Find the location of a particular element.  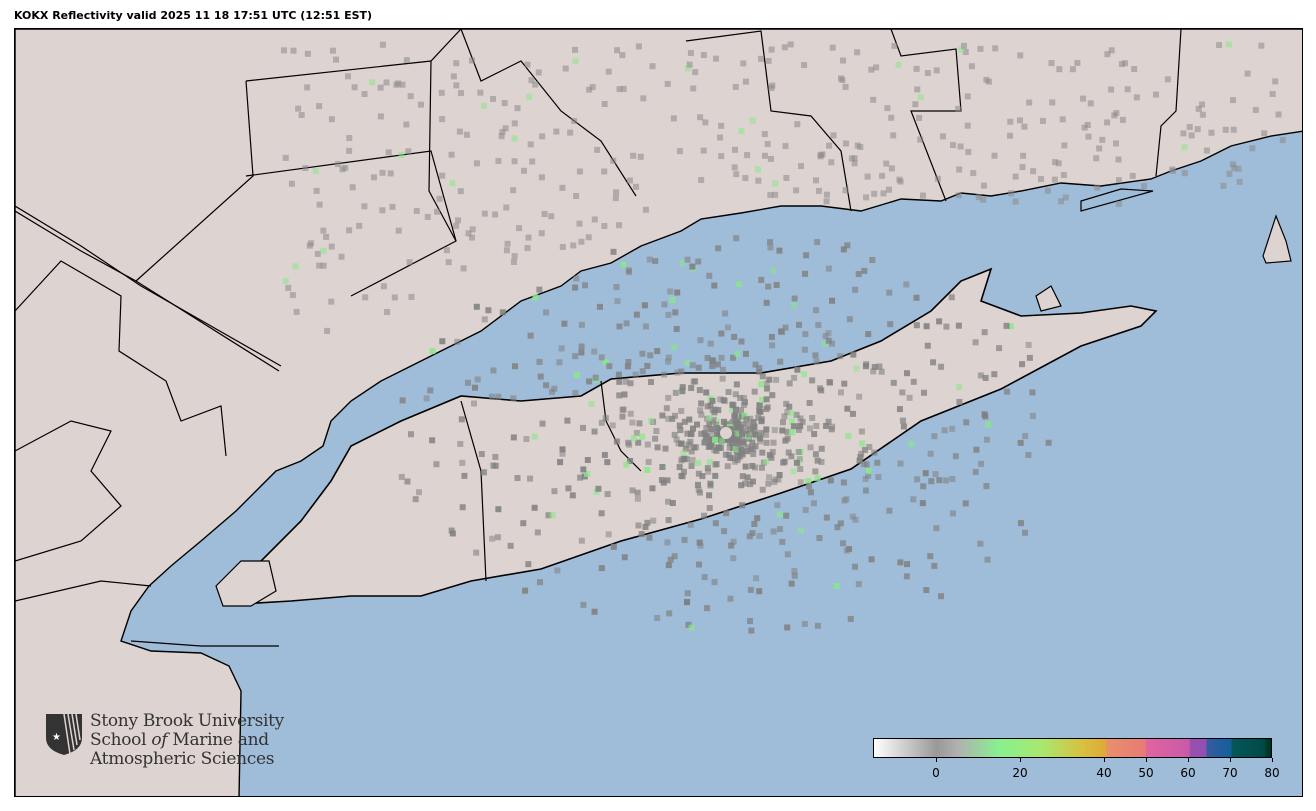

colorbar-tick-label: 20 is located at coordinates (1020, 773).